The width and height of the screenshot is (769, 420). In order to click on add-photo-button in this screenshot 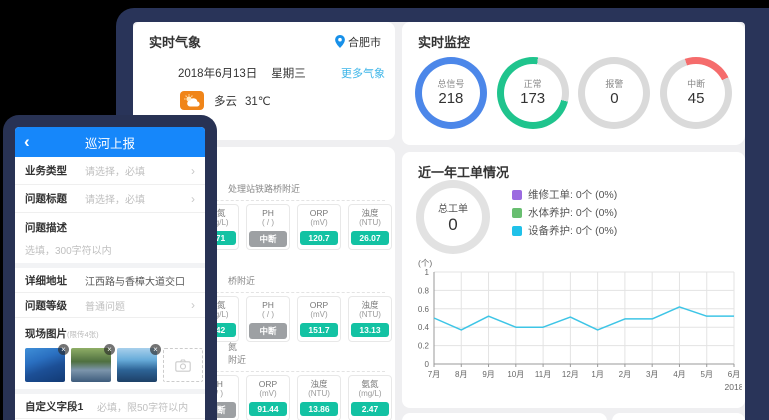, I will do `click(183, 365)`.